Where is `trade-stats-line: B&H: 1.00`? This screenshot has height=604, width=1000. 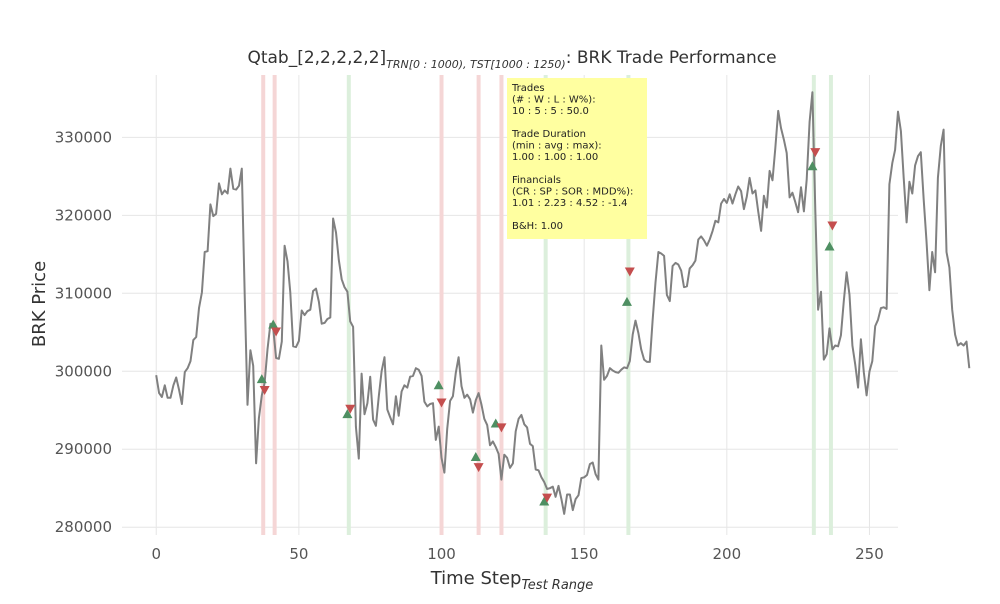
trade-stats-line: B&H: 1.00 is located at coordinates (537, 226).